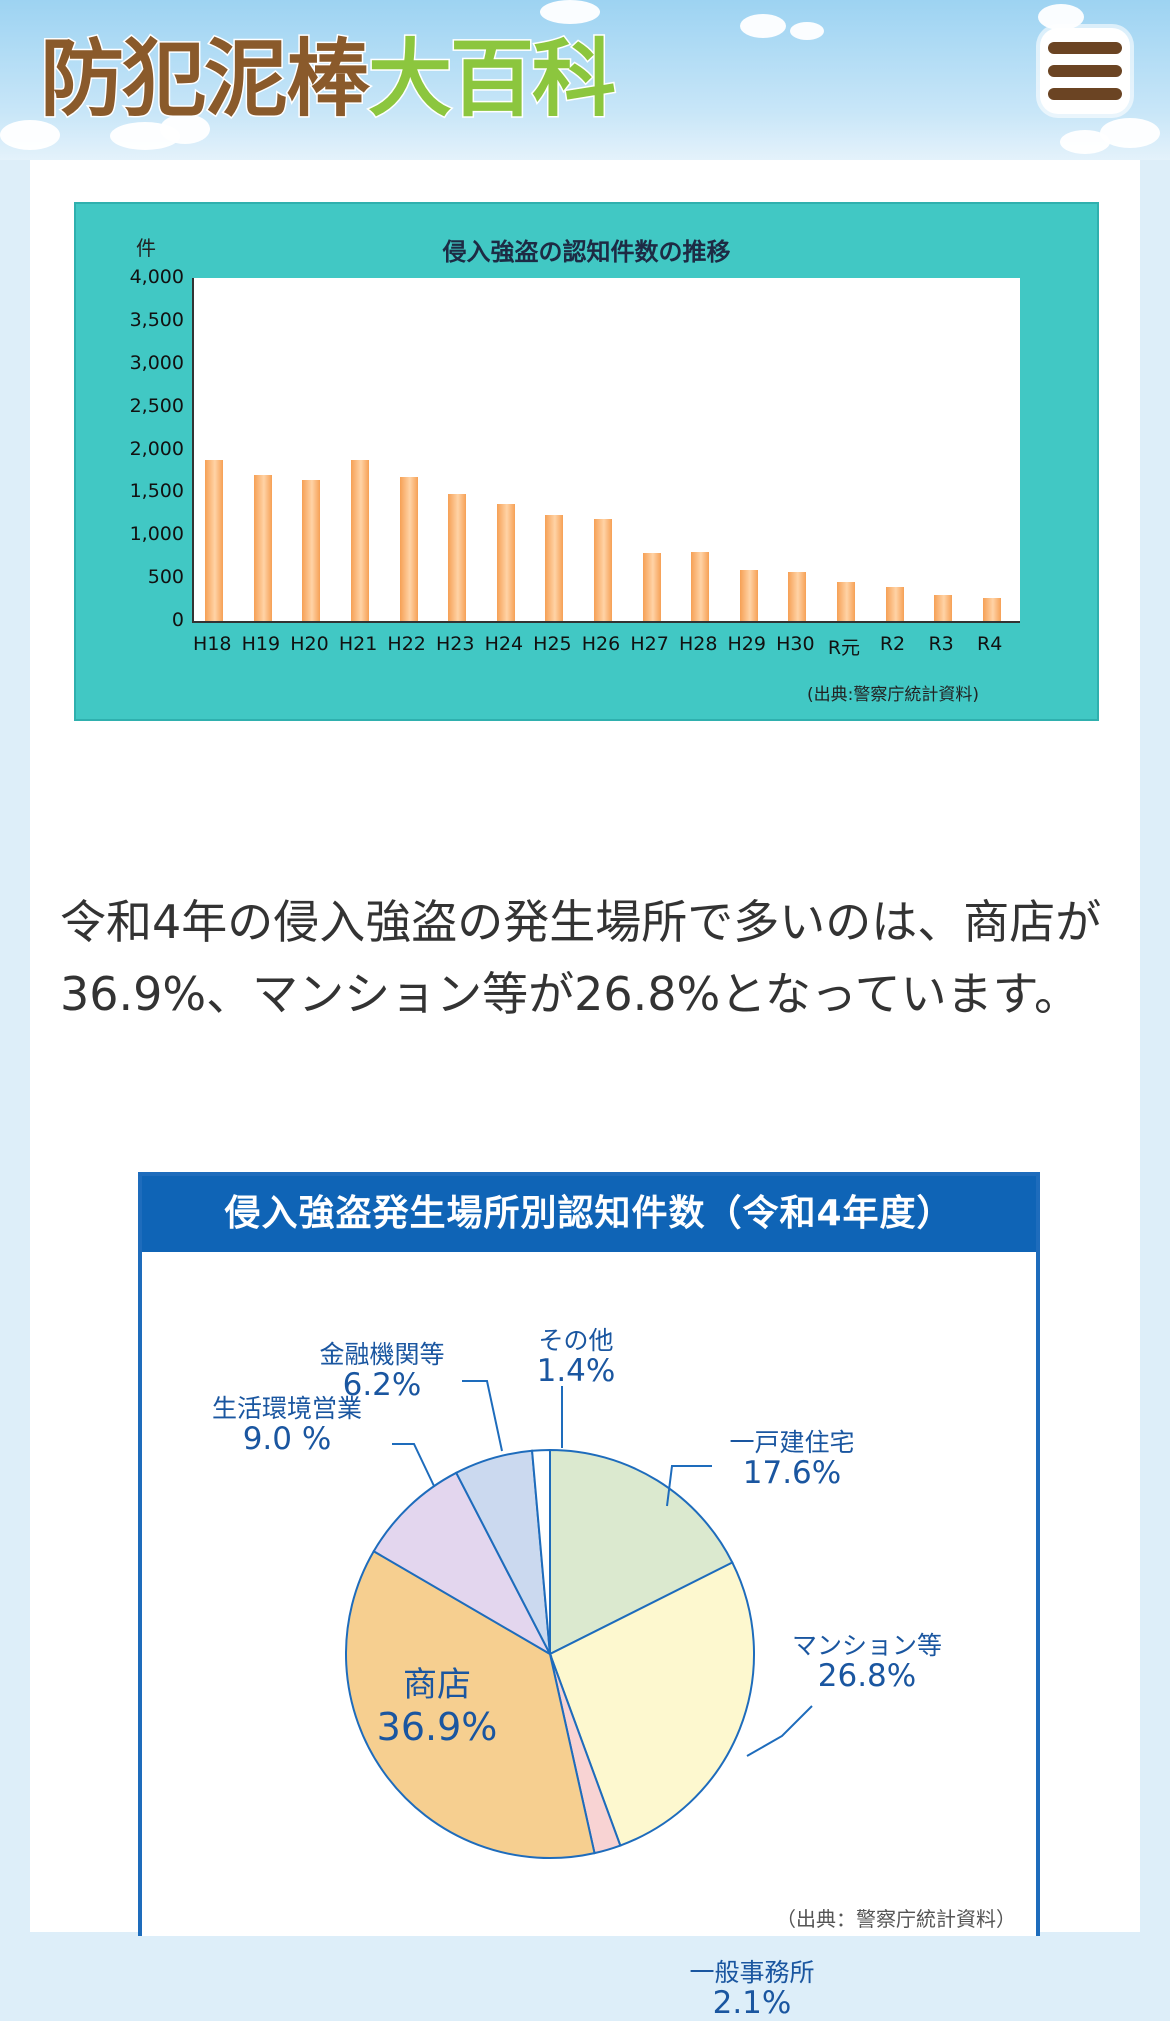 Image resolution: width=1170 pixels, height=2021 pixels. Describe the element at coordinates (943, 608) in the screenshot. I see `bar-R3` at that location.